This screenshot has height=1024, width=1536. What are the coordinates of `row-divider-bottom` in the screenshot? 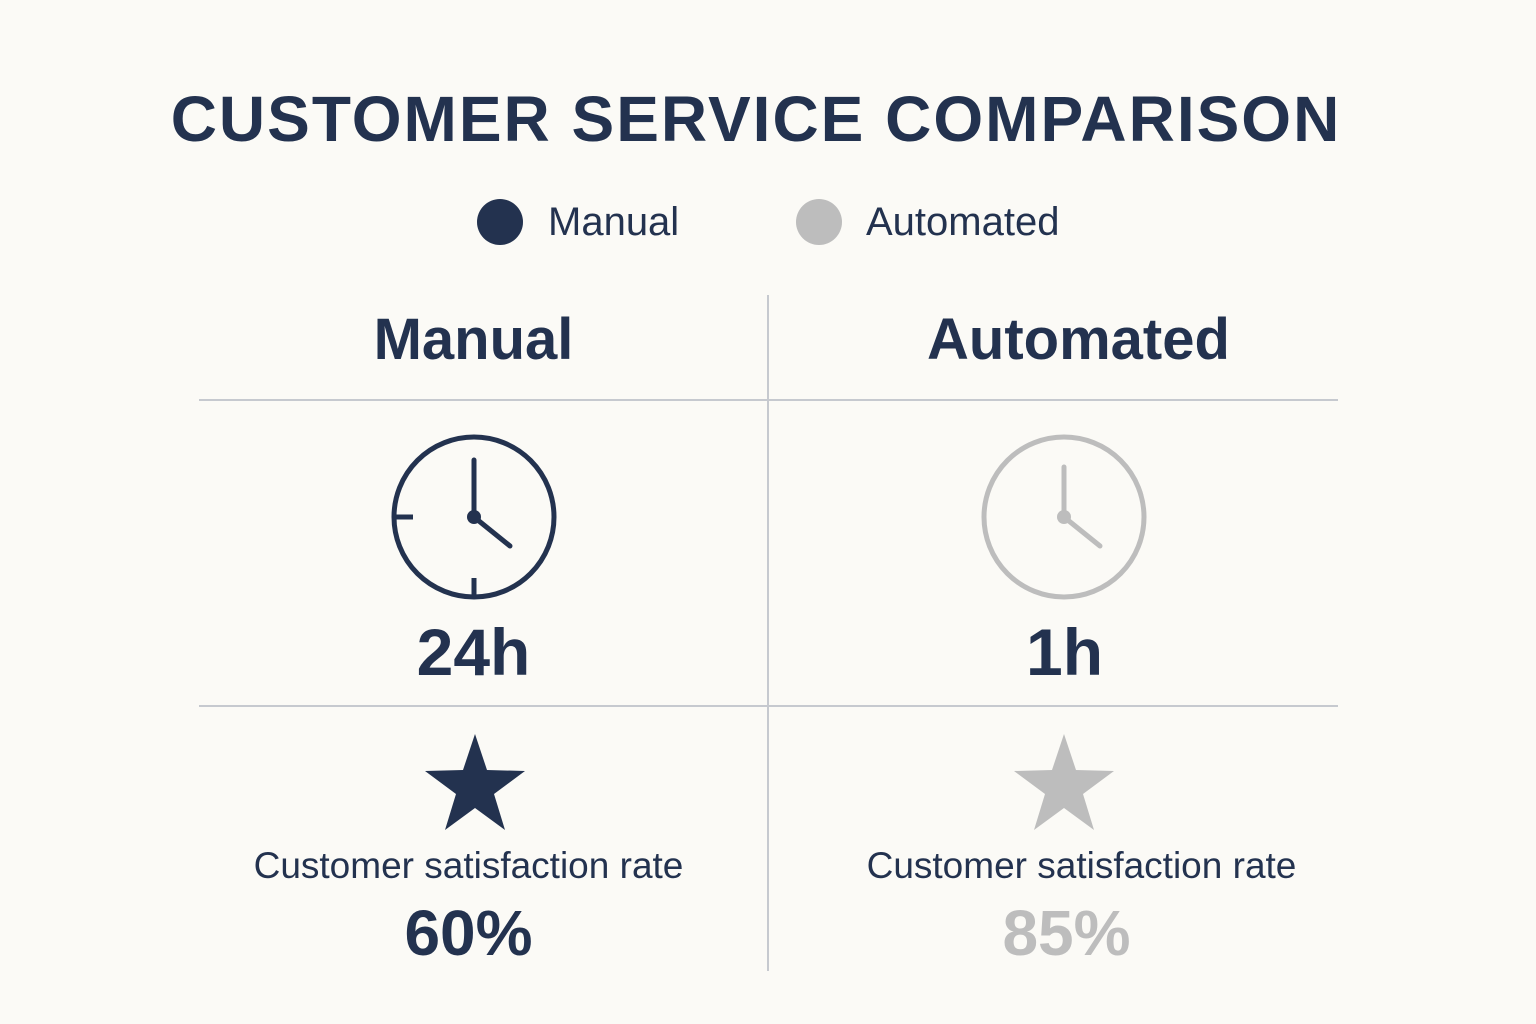 It's located at (768, 706).